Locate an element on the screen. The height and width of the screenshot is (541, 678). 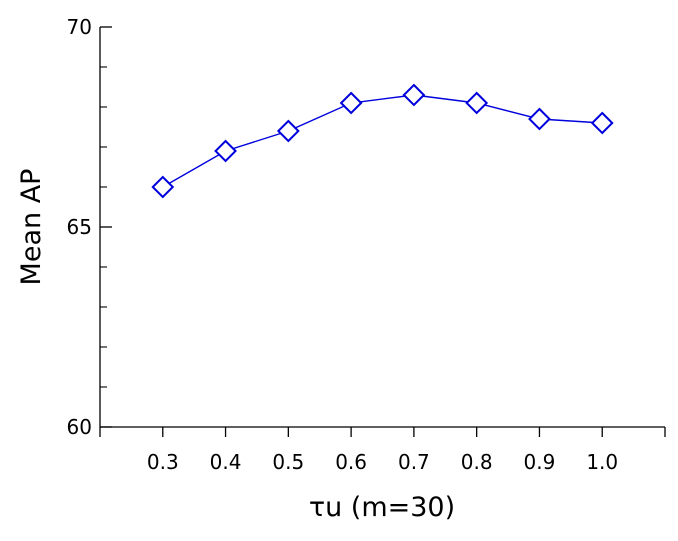
y-tick-label: 60 is located at coordinates (79, 427).